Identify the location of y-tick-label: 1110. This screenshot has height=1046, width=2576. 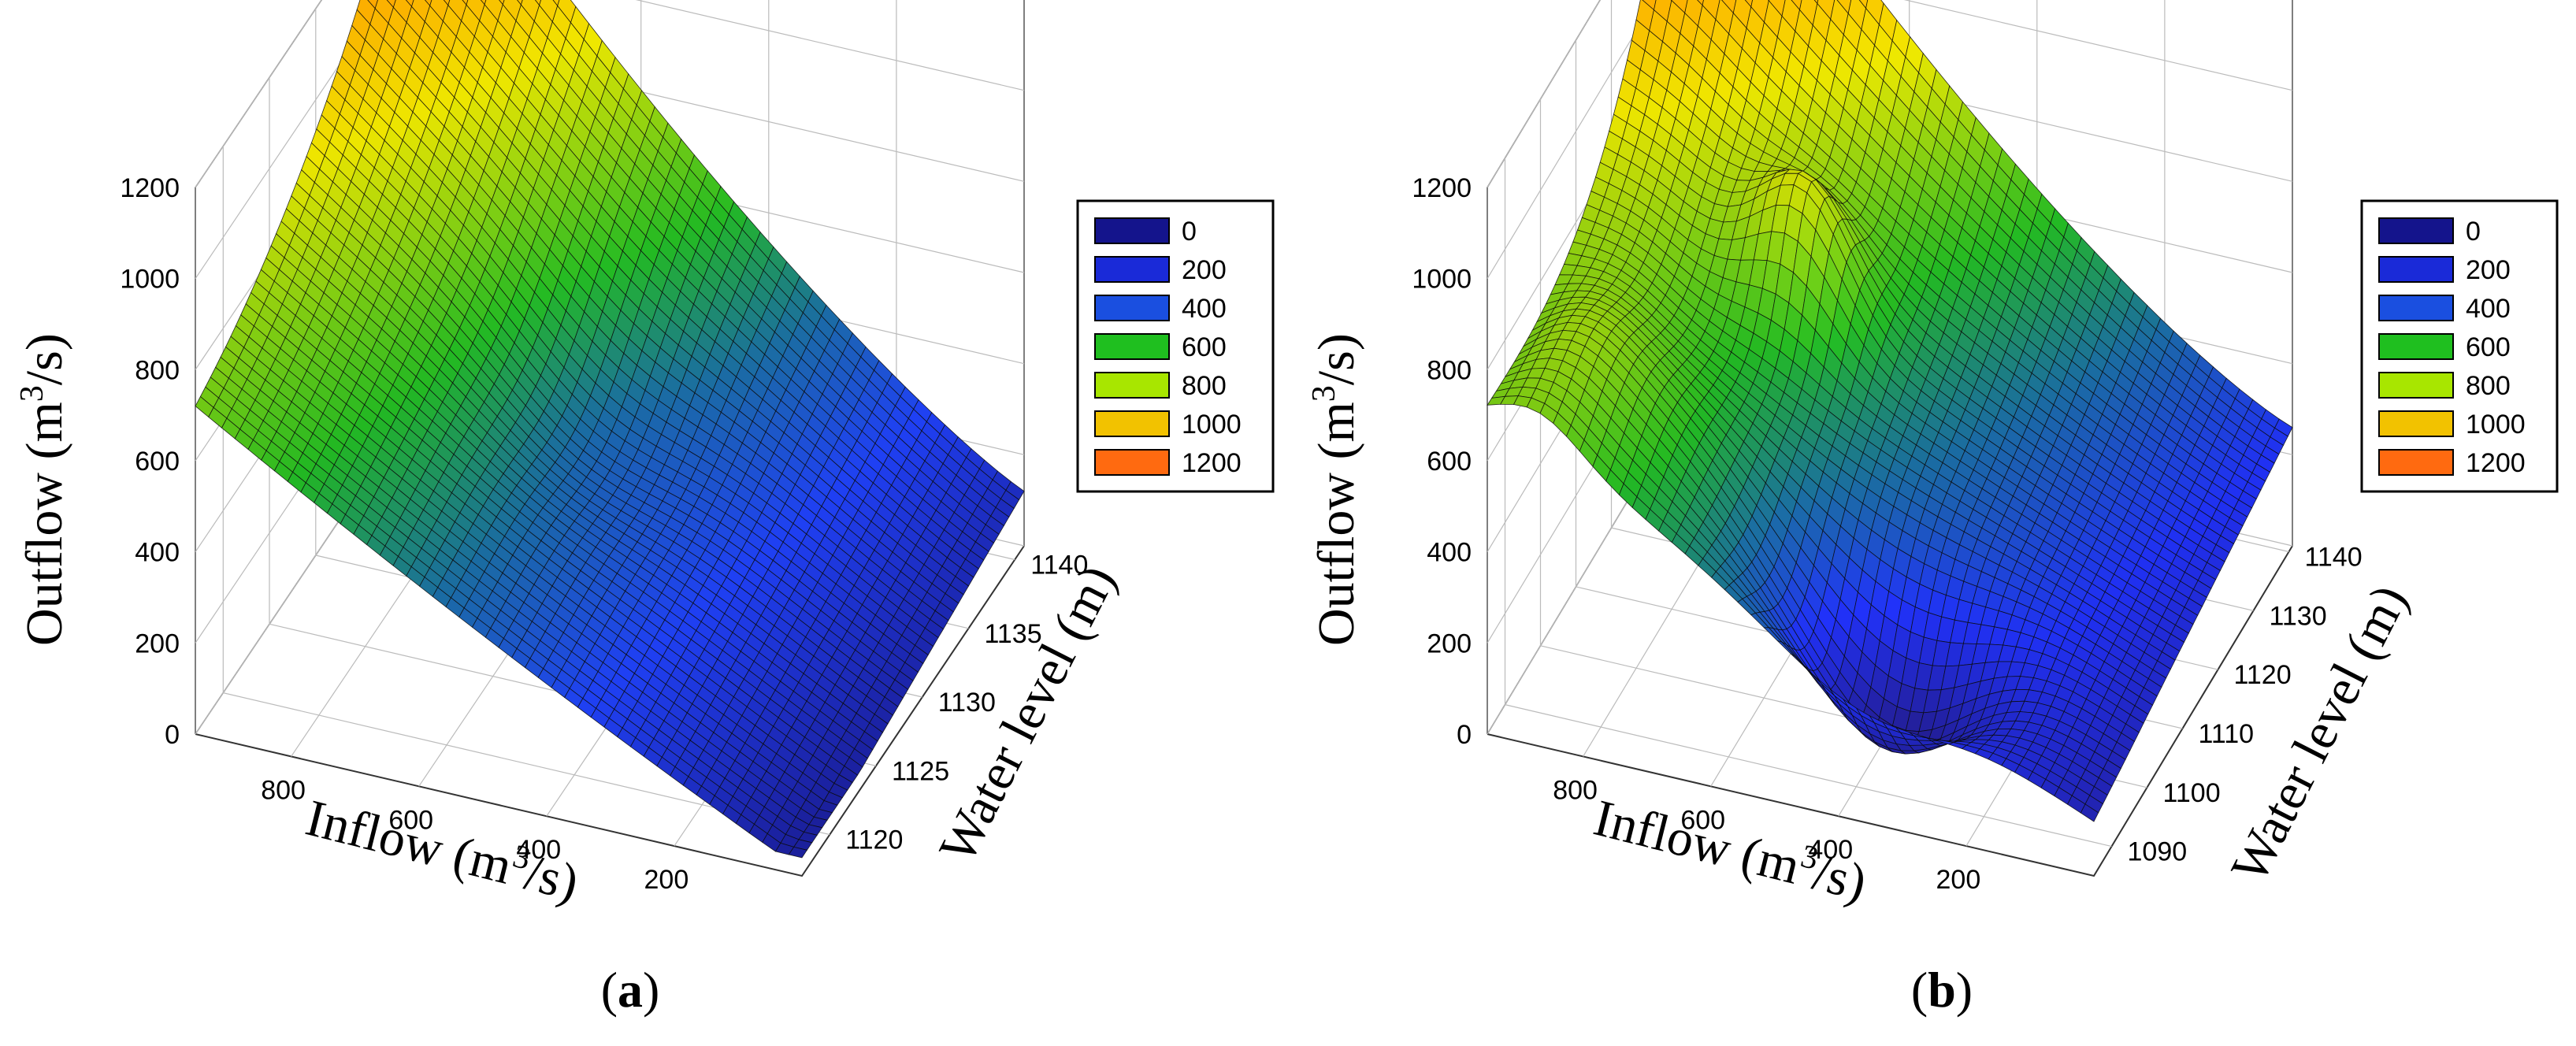
(2227, 734).